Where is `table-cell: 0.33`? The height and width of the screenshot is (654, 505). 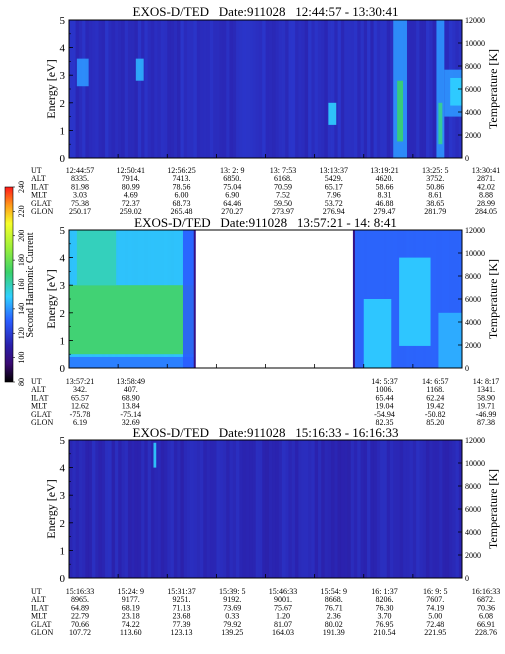 table-cell: 0.33 is located at coordinates (232, 616).